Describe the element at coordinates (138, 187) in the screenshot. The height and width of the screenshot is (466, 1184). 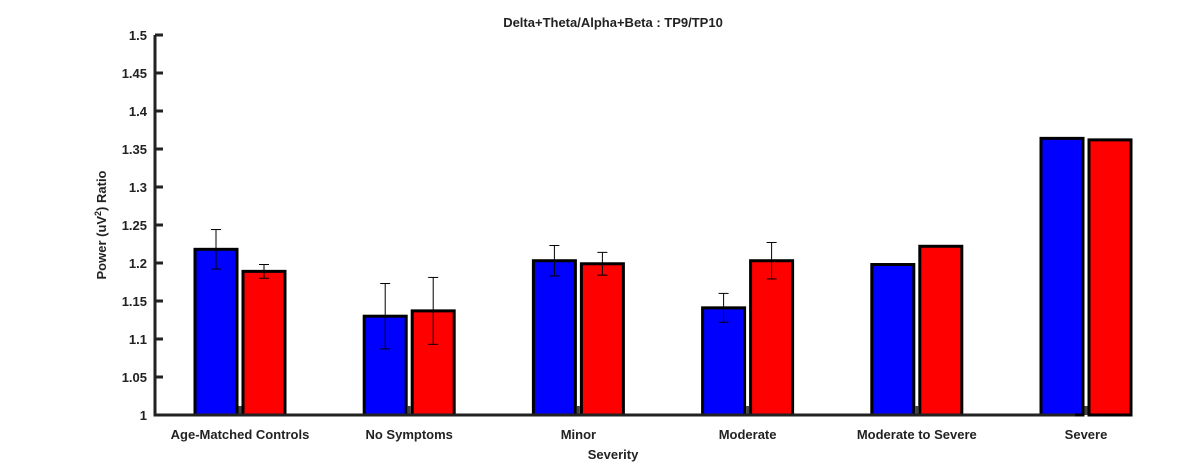
I see `y-tick-label-7: 1.3` at that location.